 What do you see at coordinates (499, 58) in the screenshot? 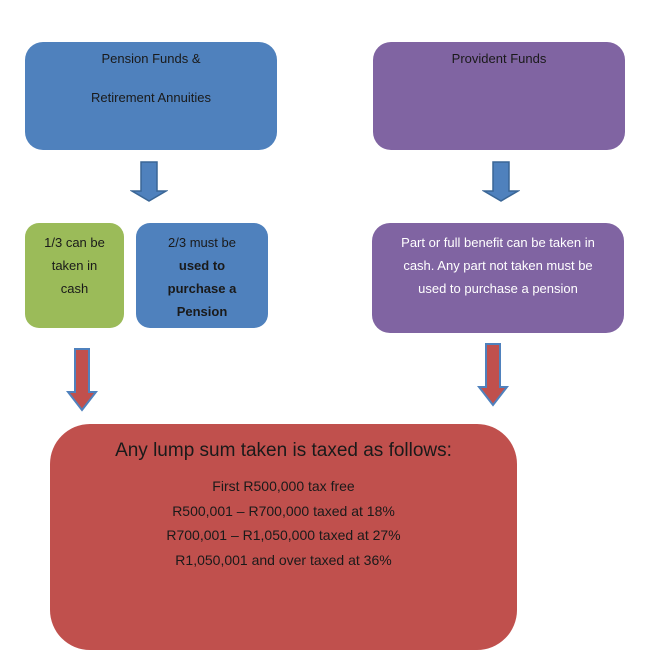
I see `provident-title: Provident Funds` at bounding box center [499, 58].